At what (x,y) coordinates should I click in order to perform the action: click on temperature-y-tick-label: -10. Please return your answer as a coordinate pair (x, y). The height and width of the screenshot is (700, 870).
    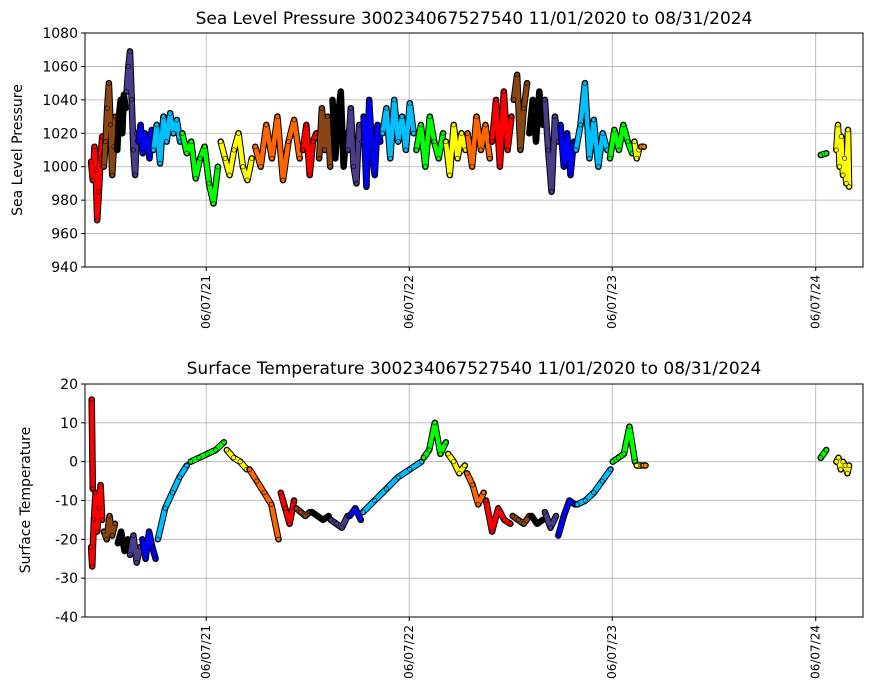
    Looking at the image, I should click on (66, 502).